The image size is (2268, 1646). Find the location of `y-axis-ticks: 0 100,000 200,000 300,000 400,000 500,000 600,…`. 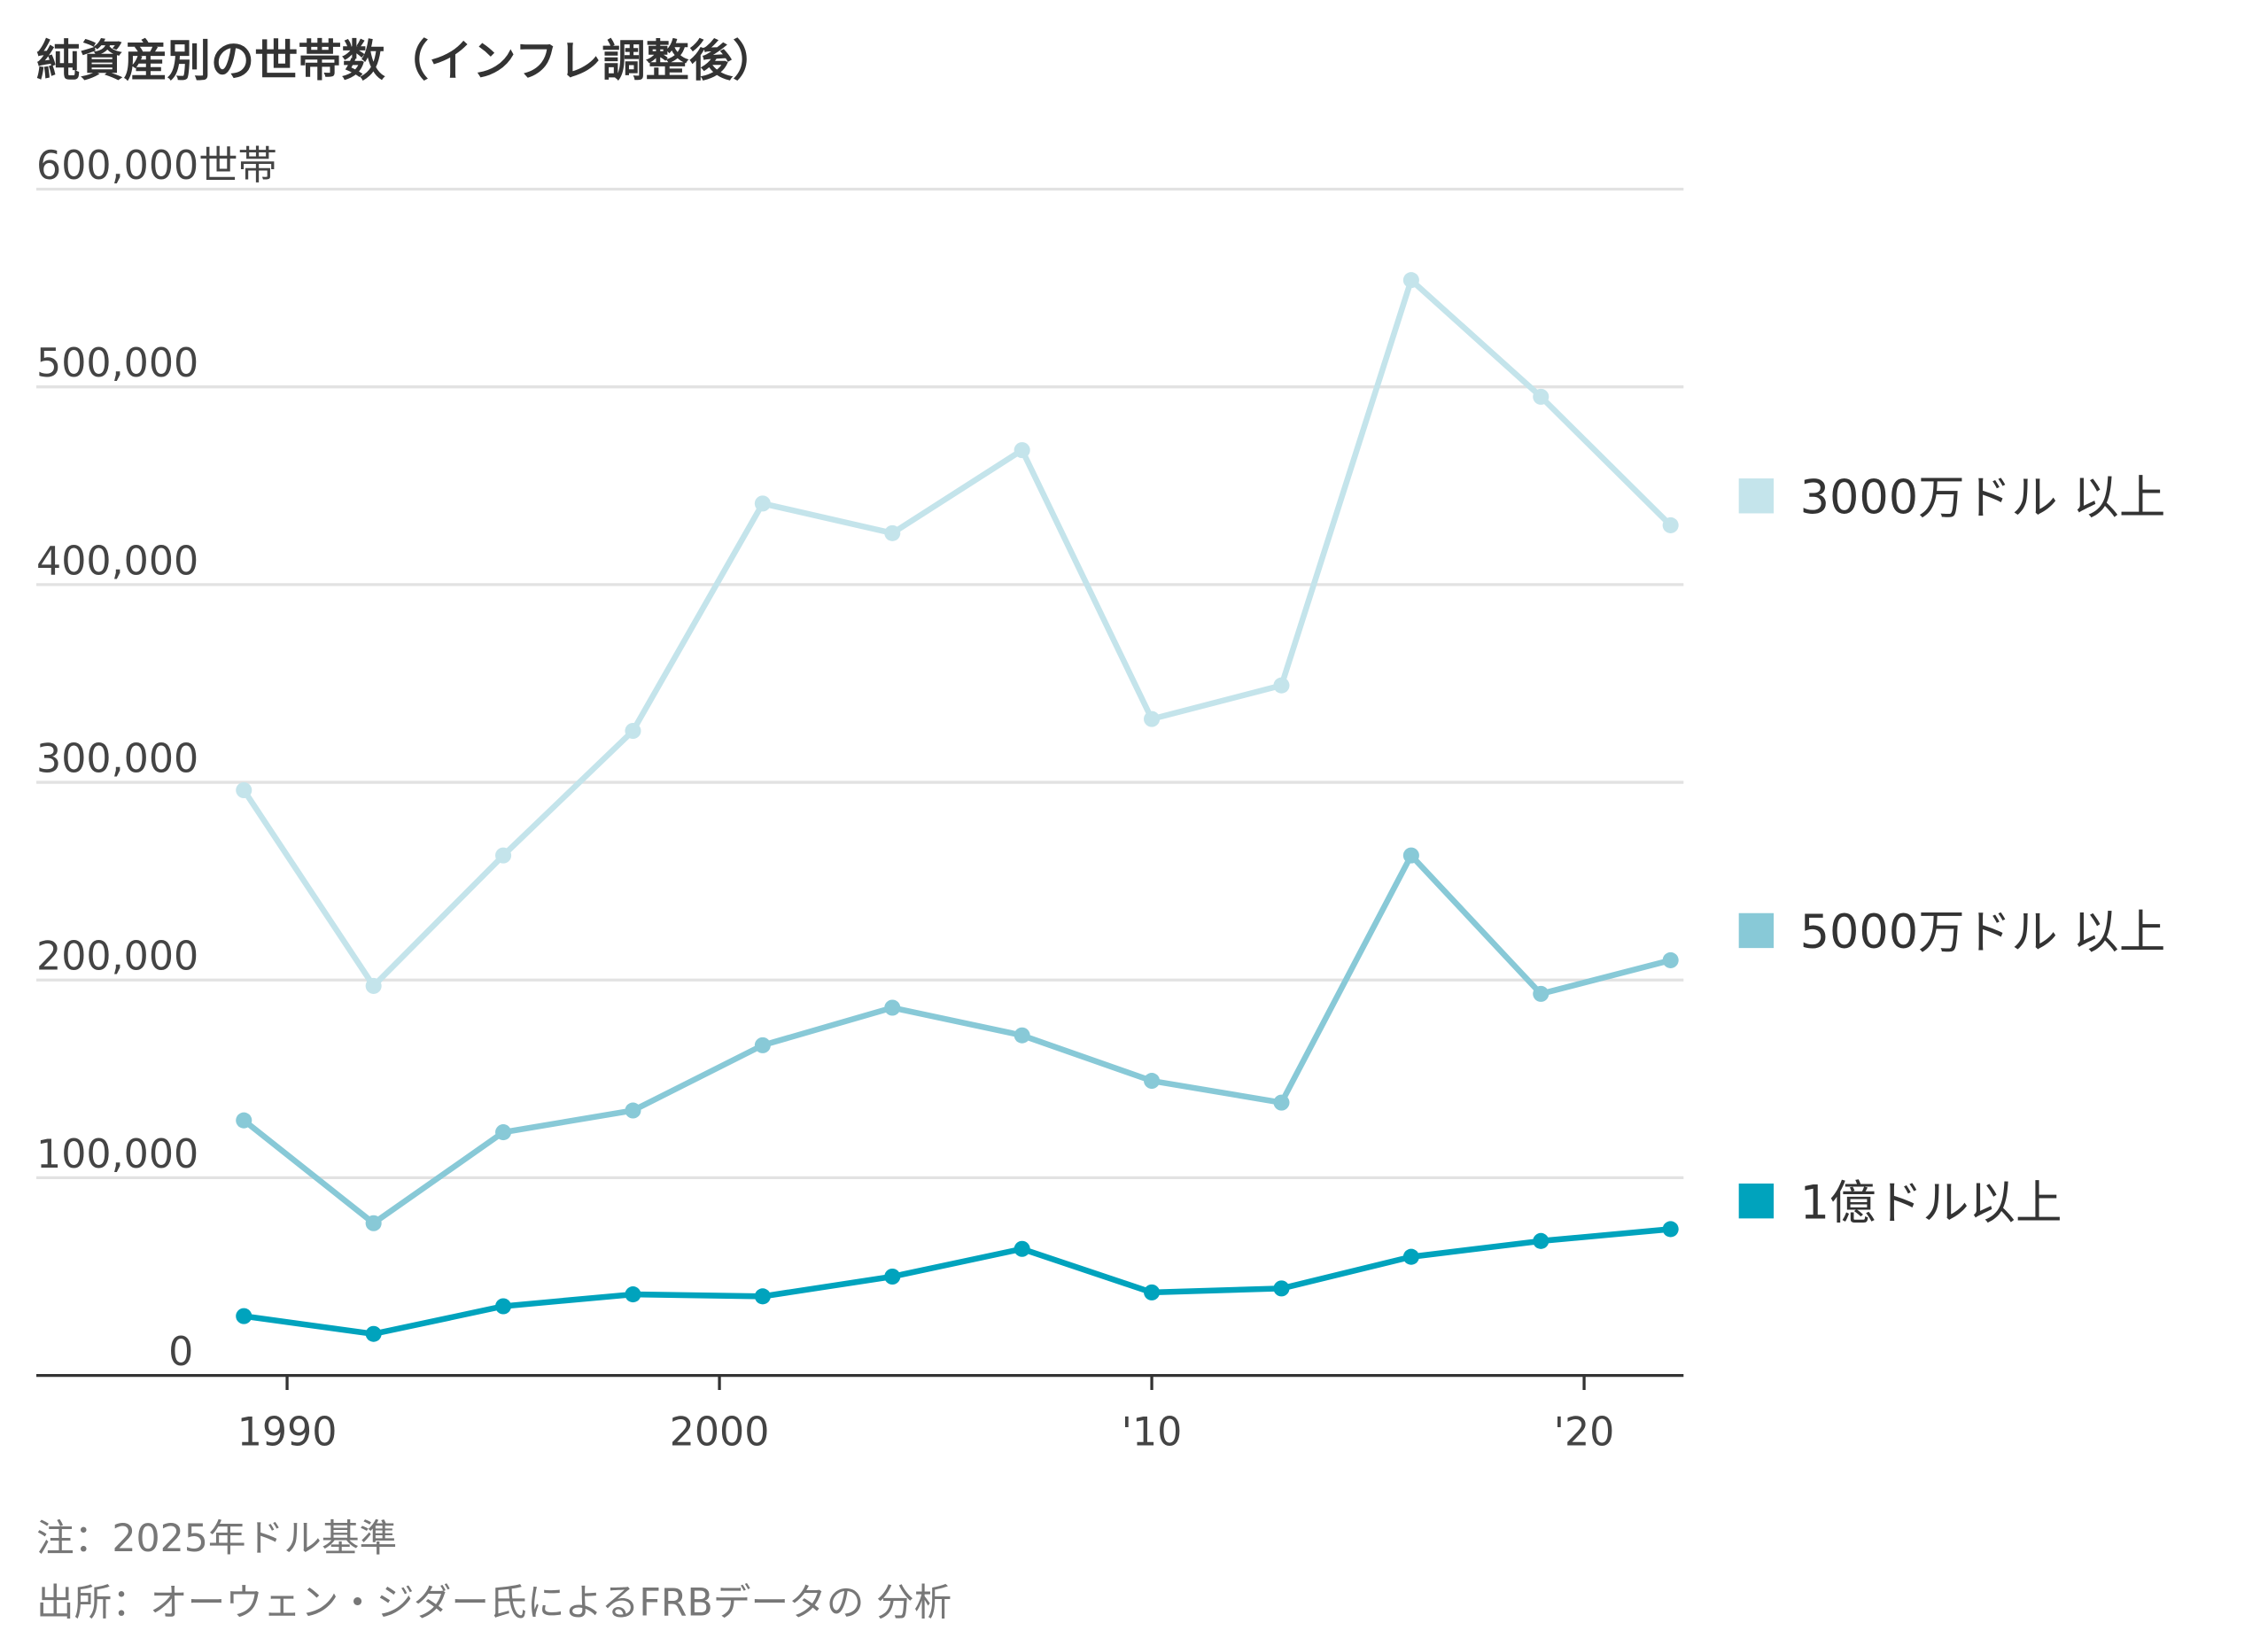

y-axis-ticks: 0 100,000 200,000 300,000 400,000 500,000 600,… is located at coordinates (156, 759).